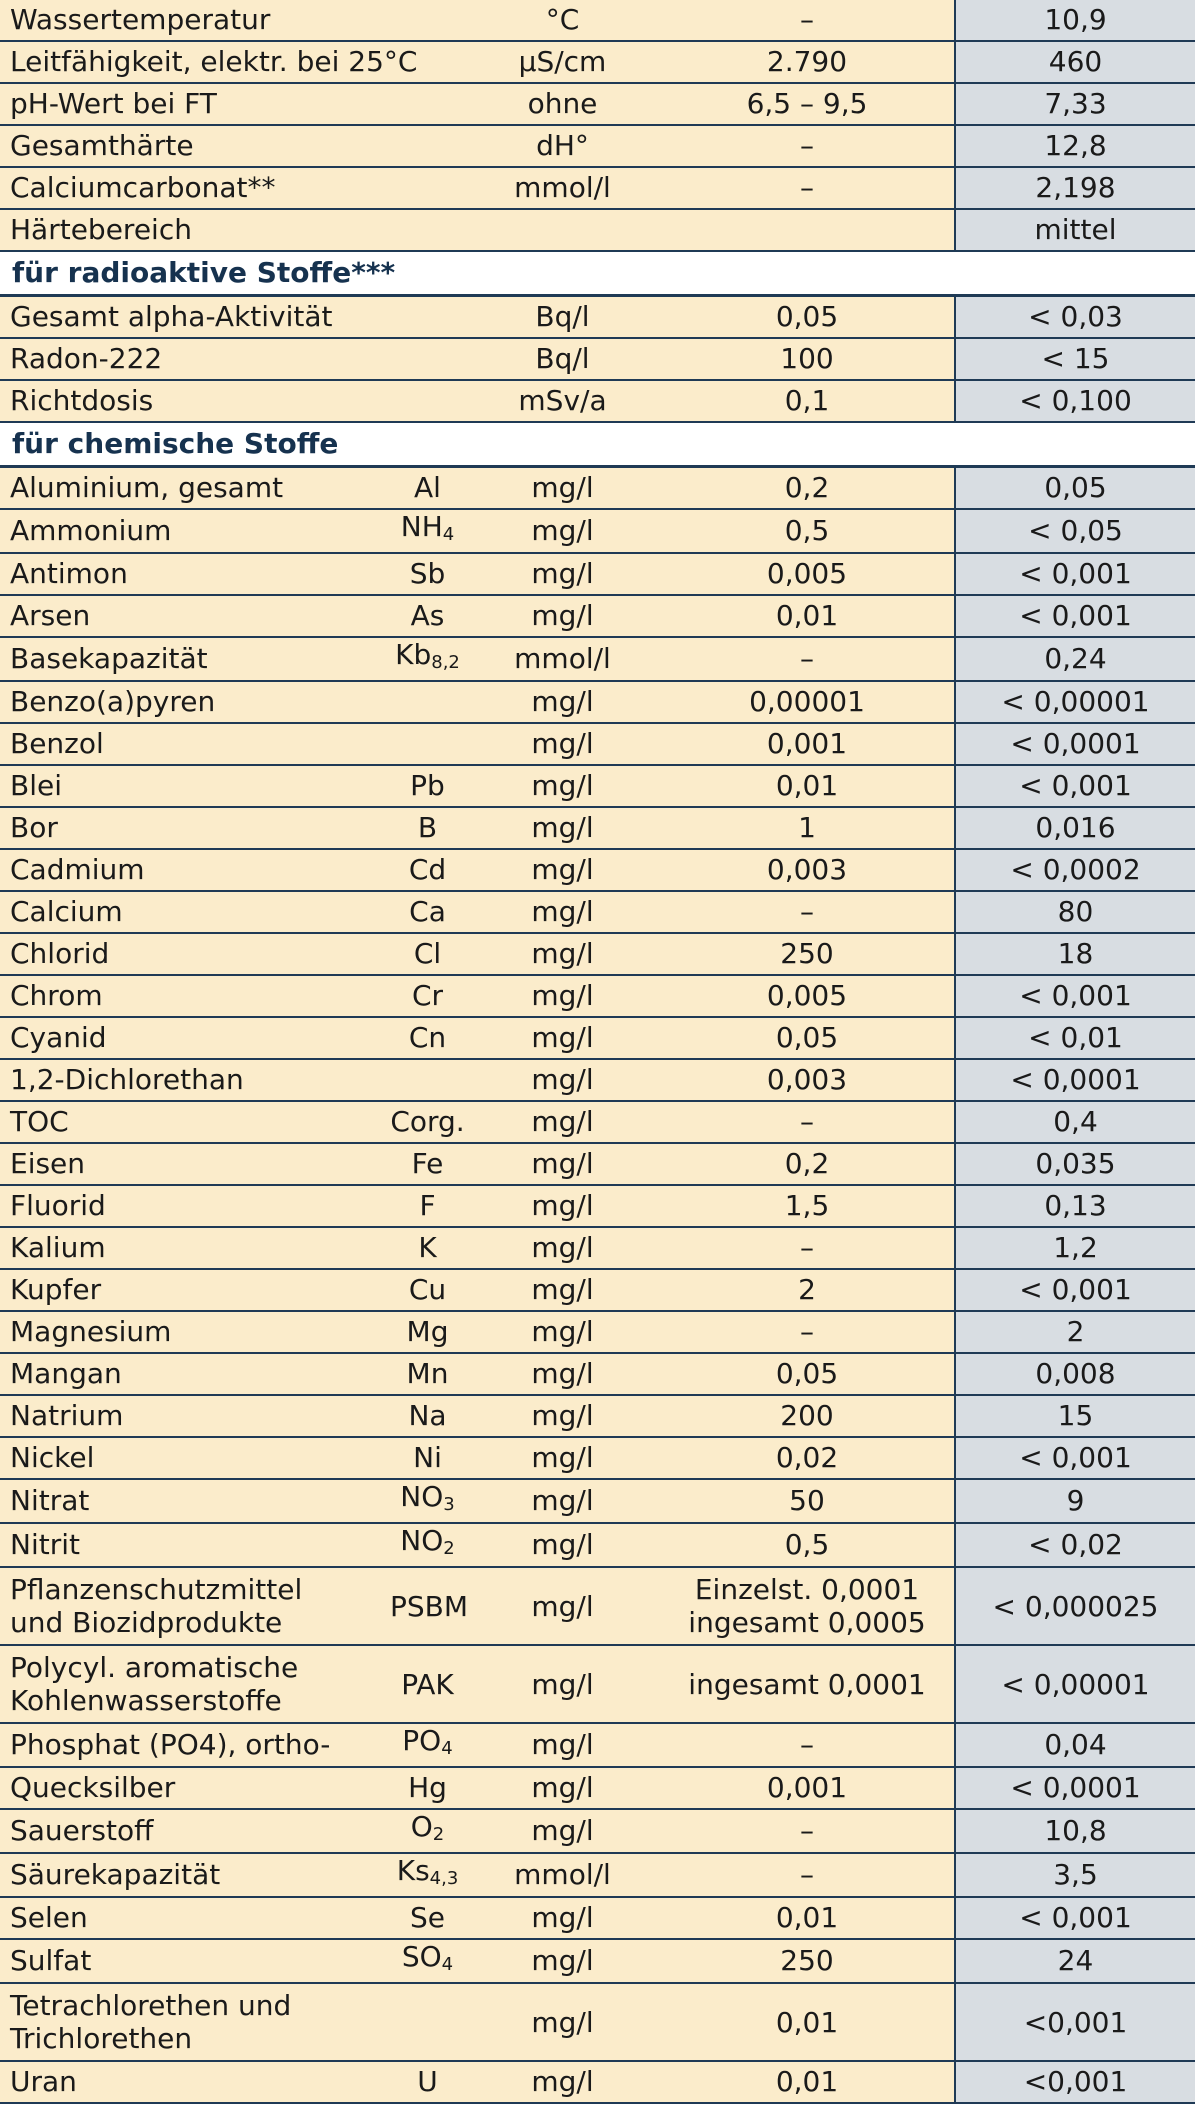  Describe the element at coordinates (77, 869) in the screenshot. I see `parameter-name-text: Cadmium` at that location.